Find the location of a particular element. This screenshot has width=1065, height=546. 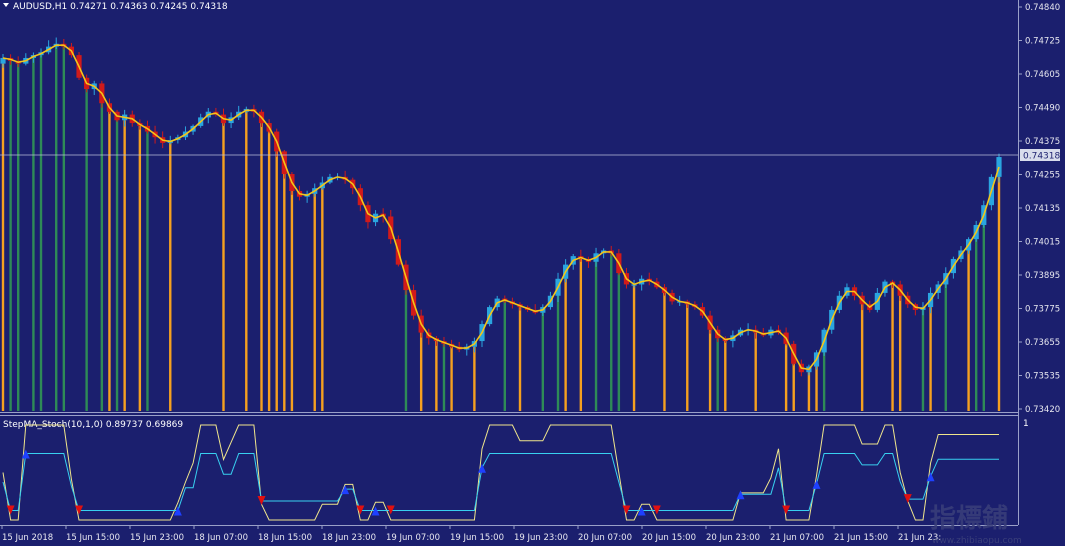

current-price-tag is located at coordinates (1040, 155).